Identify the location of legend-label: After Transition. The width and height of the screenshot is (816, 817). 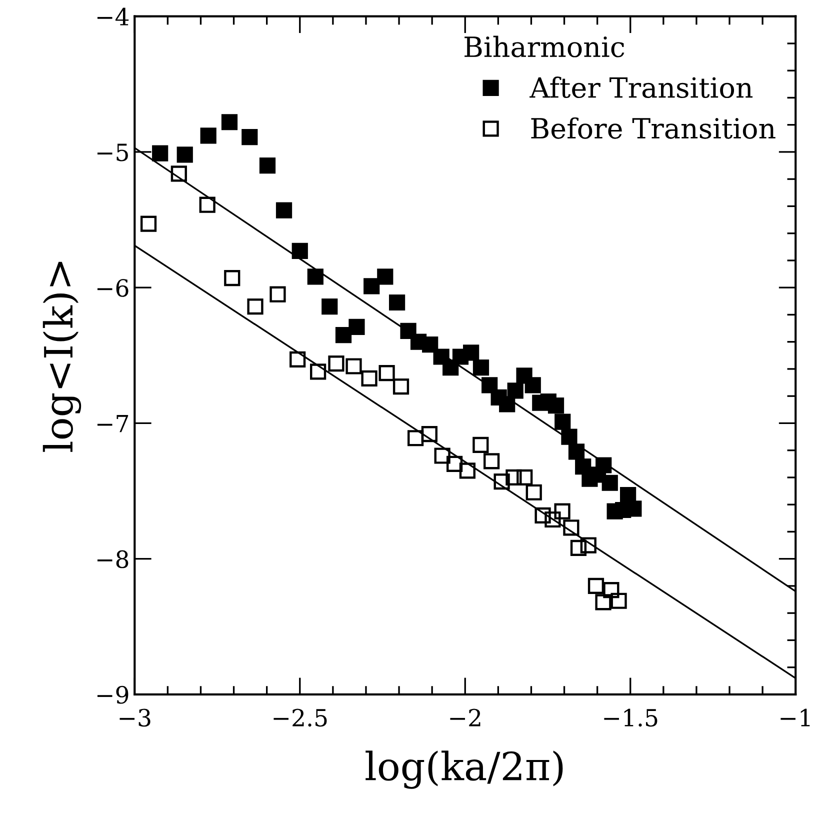
(641, 87).